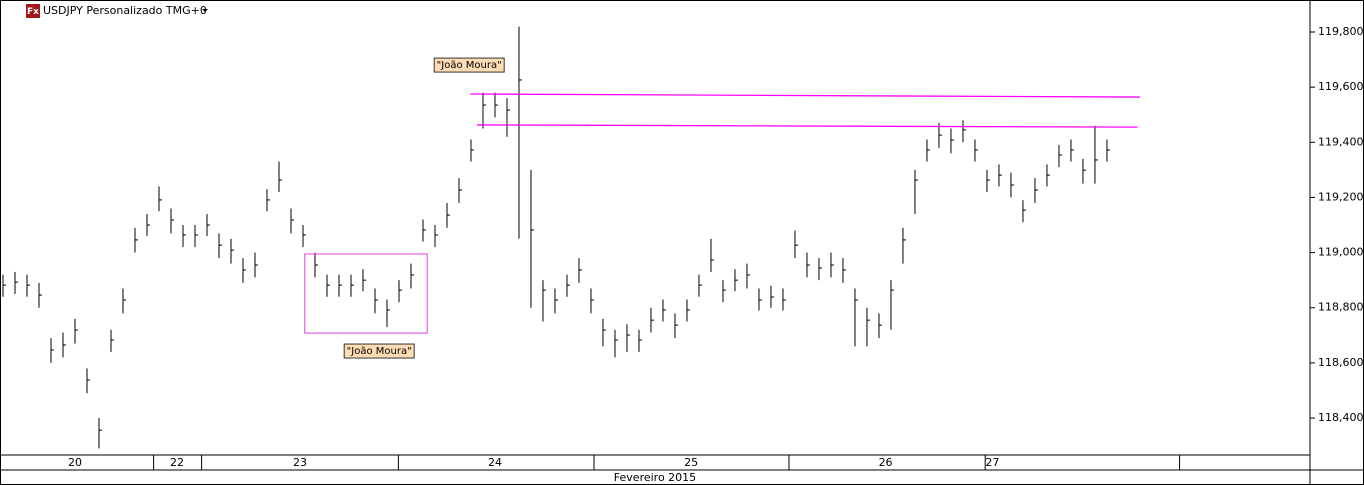 The image size is (1364, 485). What do you see at coordinates (1341, 362) in the screenshot?
I see `y-tick-label: 118,600` at bounding box center [1341, 362].